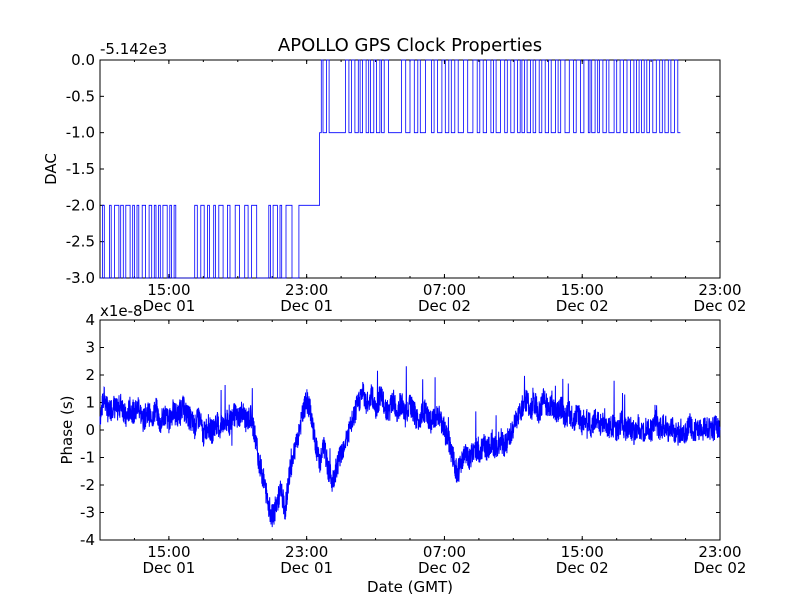  I want to click on y-tick-label: -2.0, so click(80, 205).